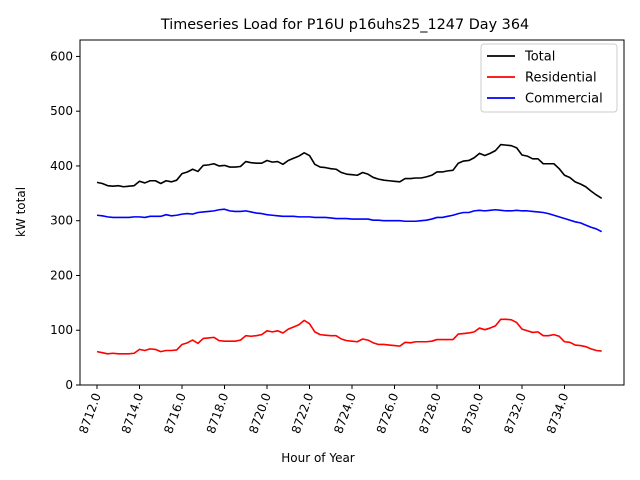 The height and width of the screenshot is (480, 640). I want to click on legend-label-total: Total, so click(539, 57).